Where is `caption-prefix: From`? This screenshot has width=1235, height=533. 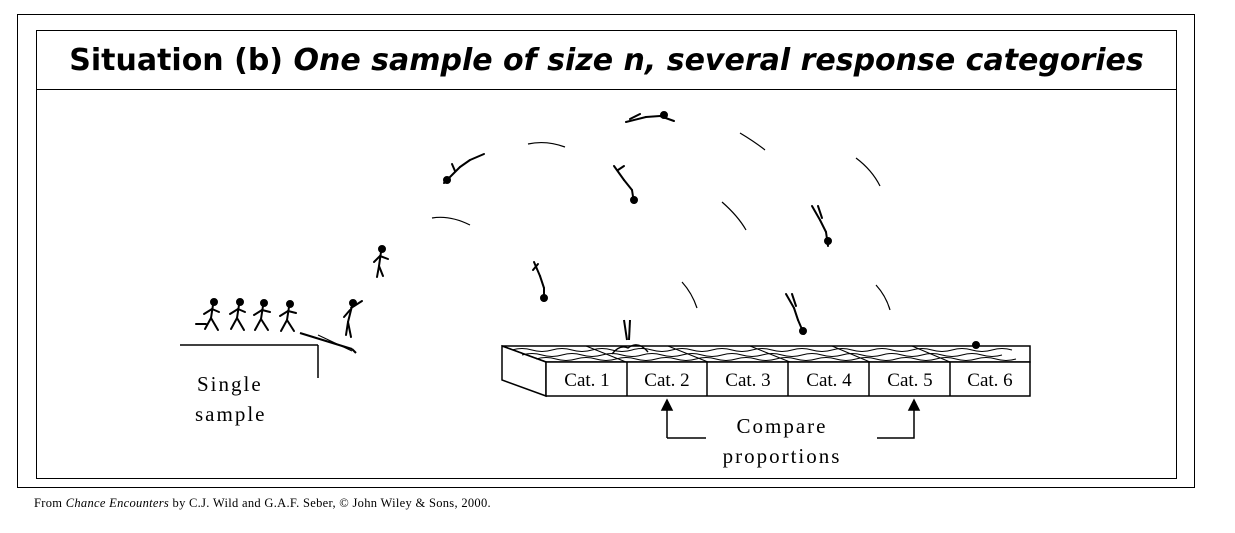
caption-prefix: From is located at coordinates (48, 503).